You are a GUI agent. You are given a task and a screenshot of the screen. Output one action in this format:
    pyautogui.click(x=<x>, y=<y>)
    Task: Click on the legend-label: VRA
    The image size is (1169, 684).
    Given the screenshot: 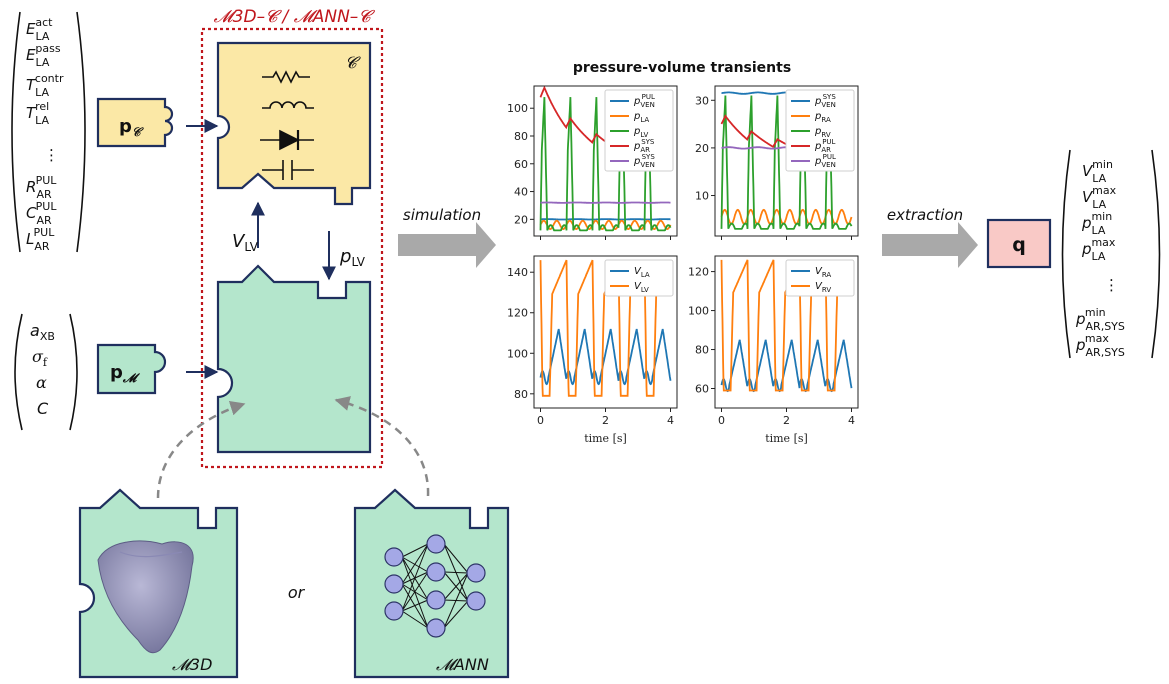 What is the action you would take?
    pyautogui.click(x=823, y=272)
    